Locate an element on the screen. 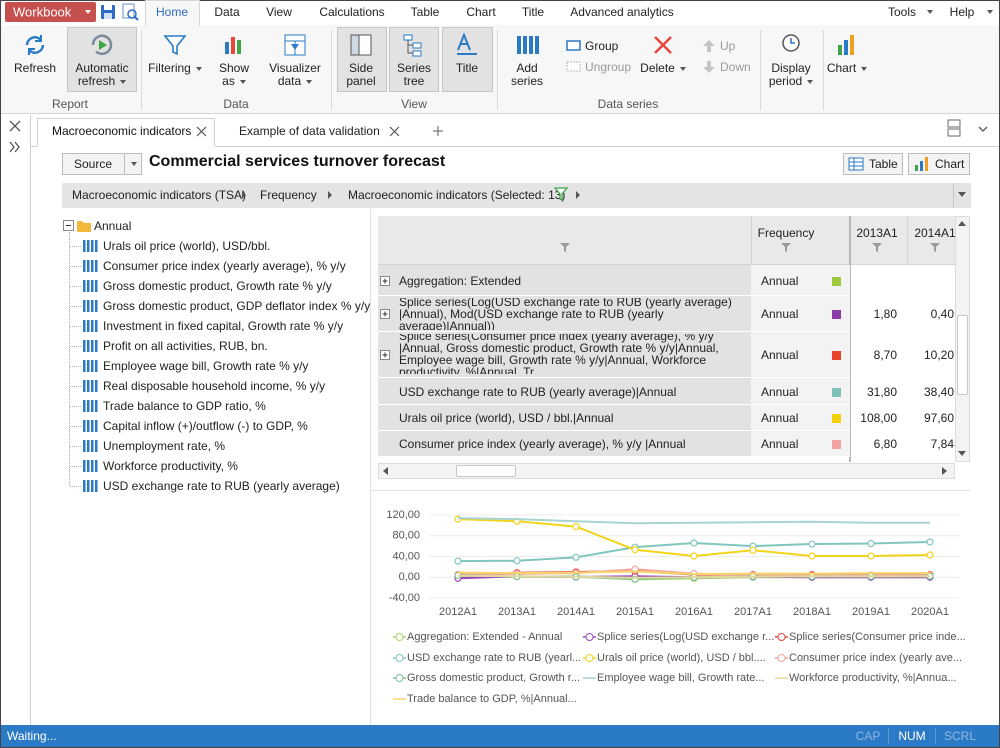 Image resolution: width=1000 pixels, height=748 pixels. workbook-button is located at coordinates (50, 12).